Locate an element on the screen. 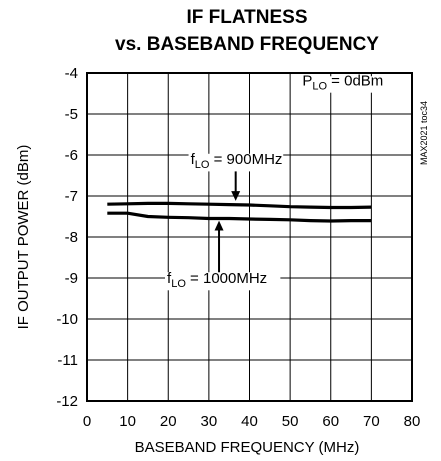 This screenshot has width=441, height=461. y-tick-label: -7 is located at coordinates (71, 196).